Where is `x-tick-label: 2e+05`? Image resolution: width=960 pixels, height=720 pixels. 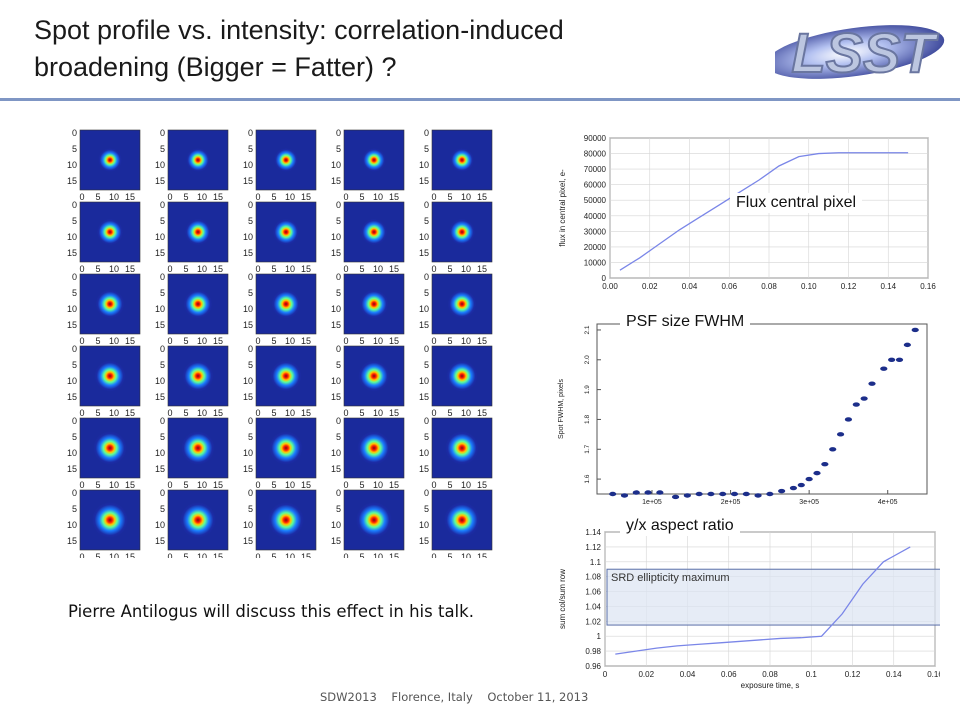
x-tick-label: 2e+05 is located at coordinates (731, 502).